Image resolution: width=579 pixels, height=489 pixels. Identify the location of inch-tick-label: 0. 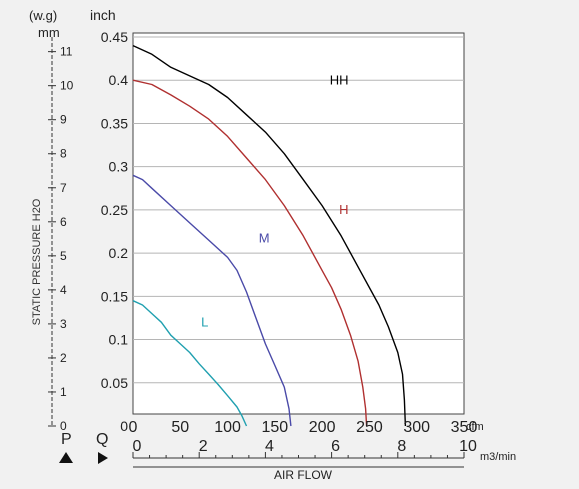
(124, 426).